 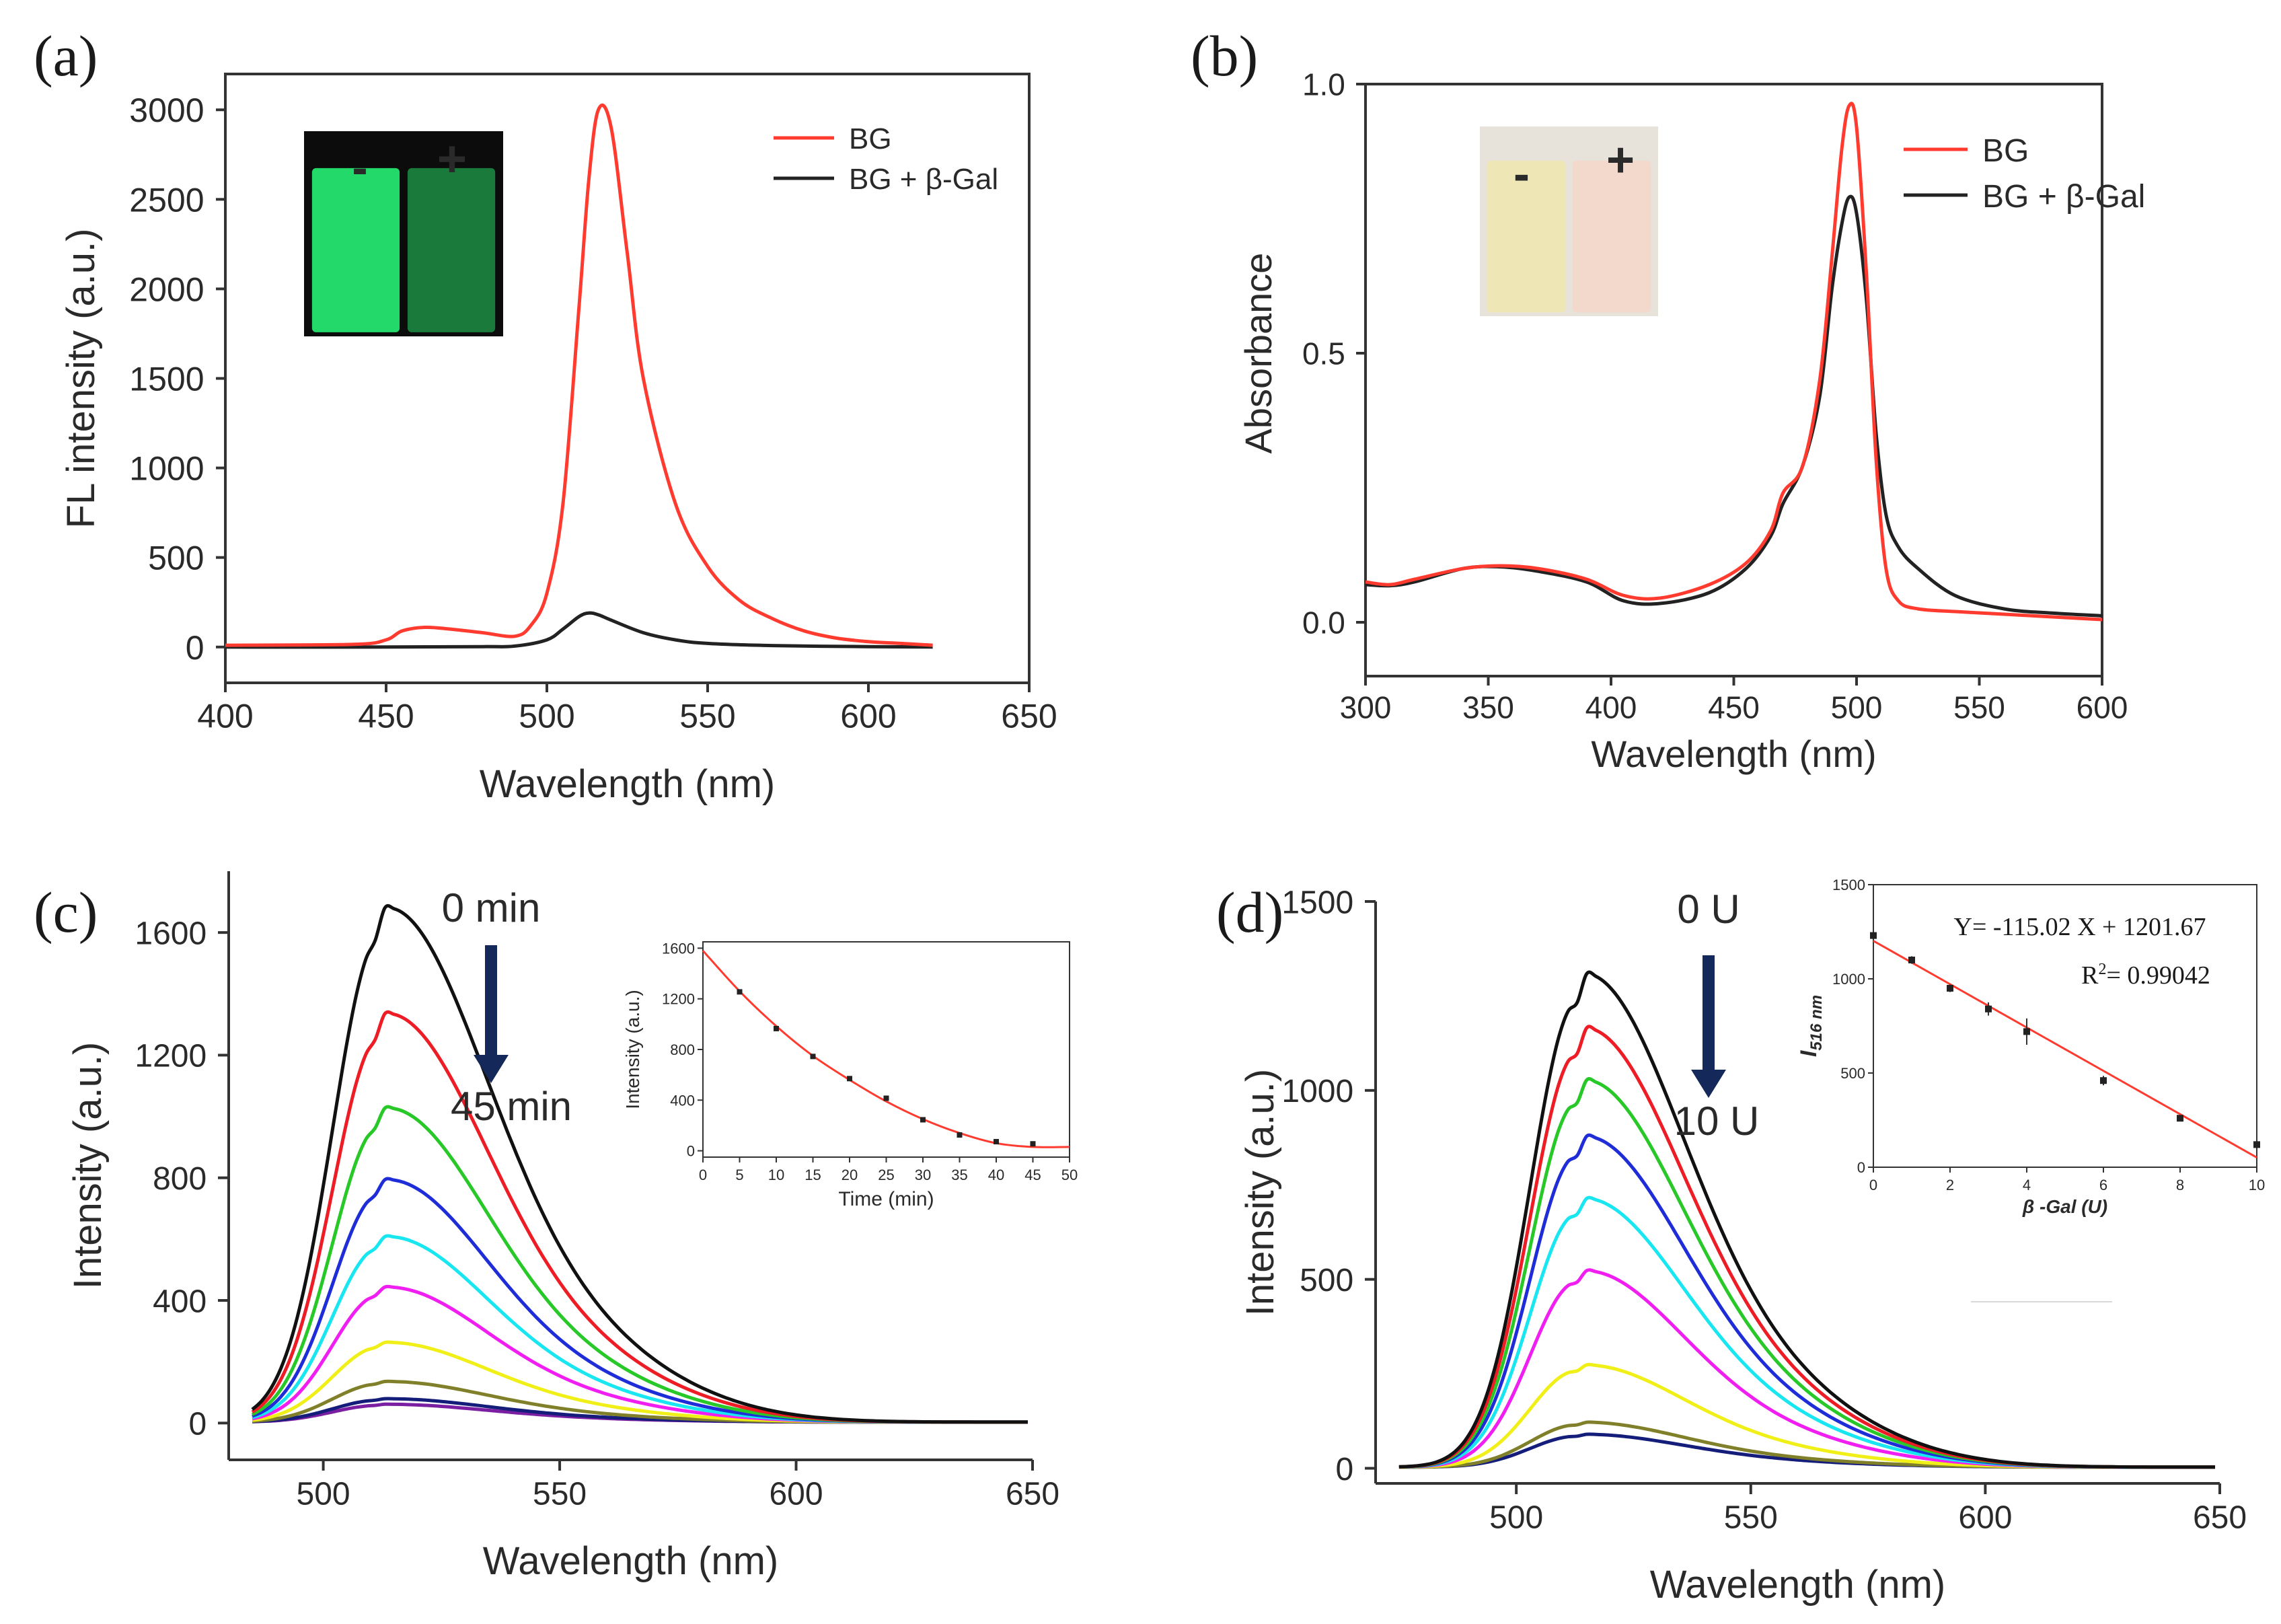 What do you see at coordinates (881, 1238) in the screenshot?
I see `crop-mask` at bounding box center [881, 1238].